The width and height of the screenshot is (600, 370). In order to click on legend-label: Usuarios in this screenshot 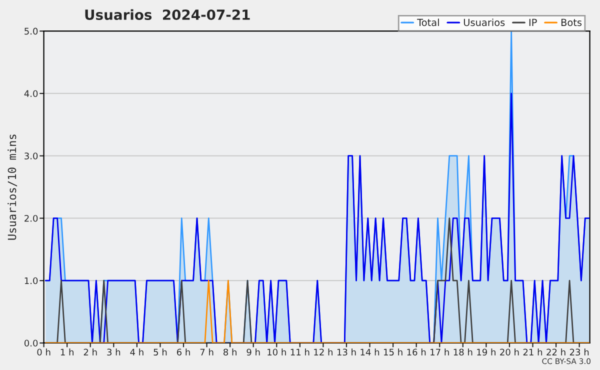, I will do `click(484, 22)`.